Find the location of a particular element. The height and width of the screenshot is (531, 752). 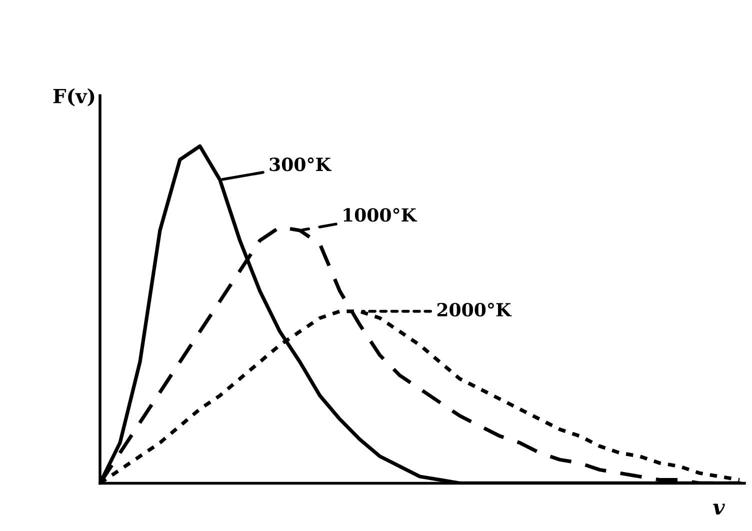

x-axis-title: v is located at coordinates (719, 509).